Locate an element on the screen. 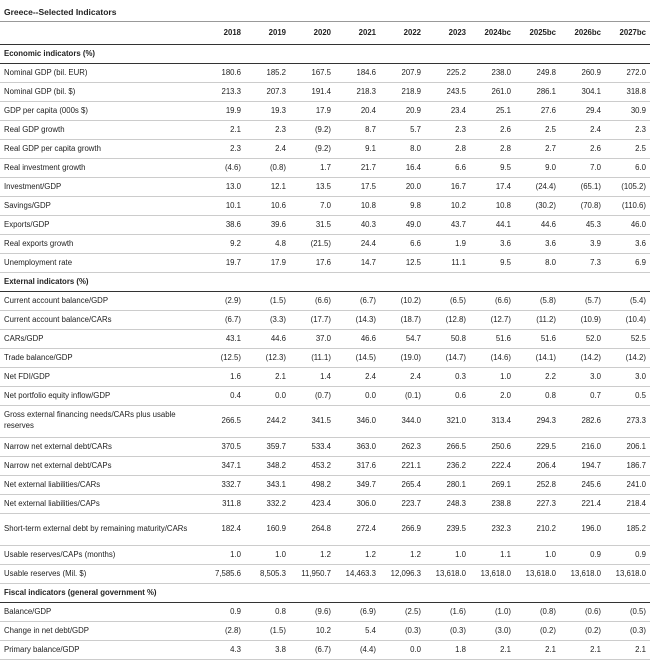  cell-value: 43.7 is located at coordinates (447, 225).